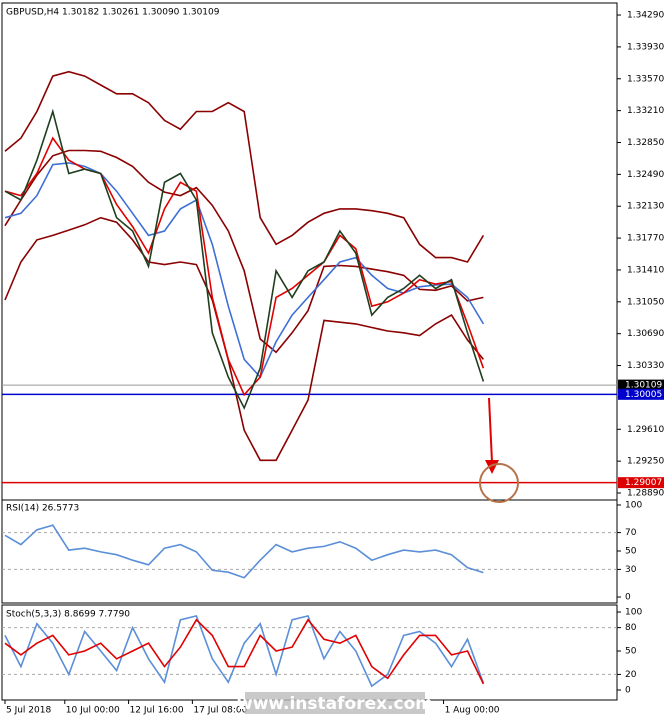  Describe the element at coordinates (645, 334) in the screenshot. I see `y-tick-label: 1.30690` at that location.